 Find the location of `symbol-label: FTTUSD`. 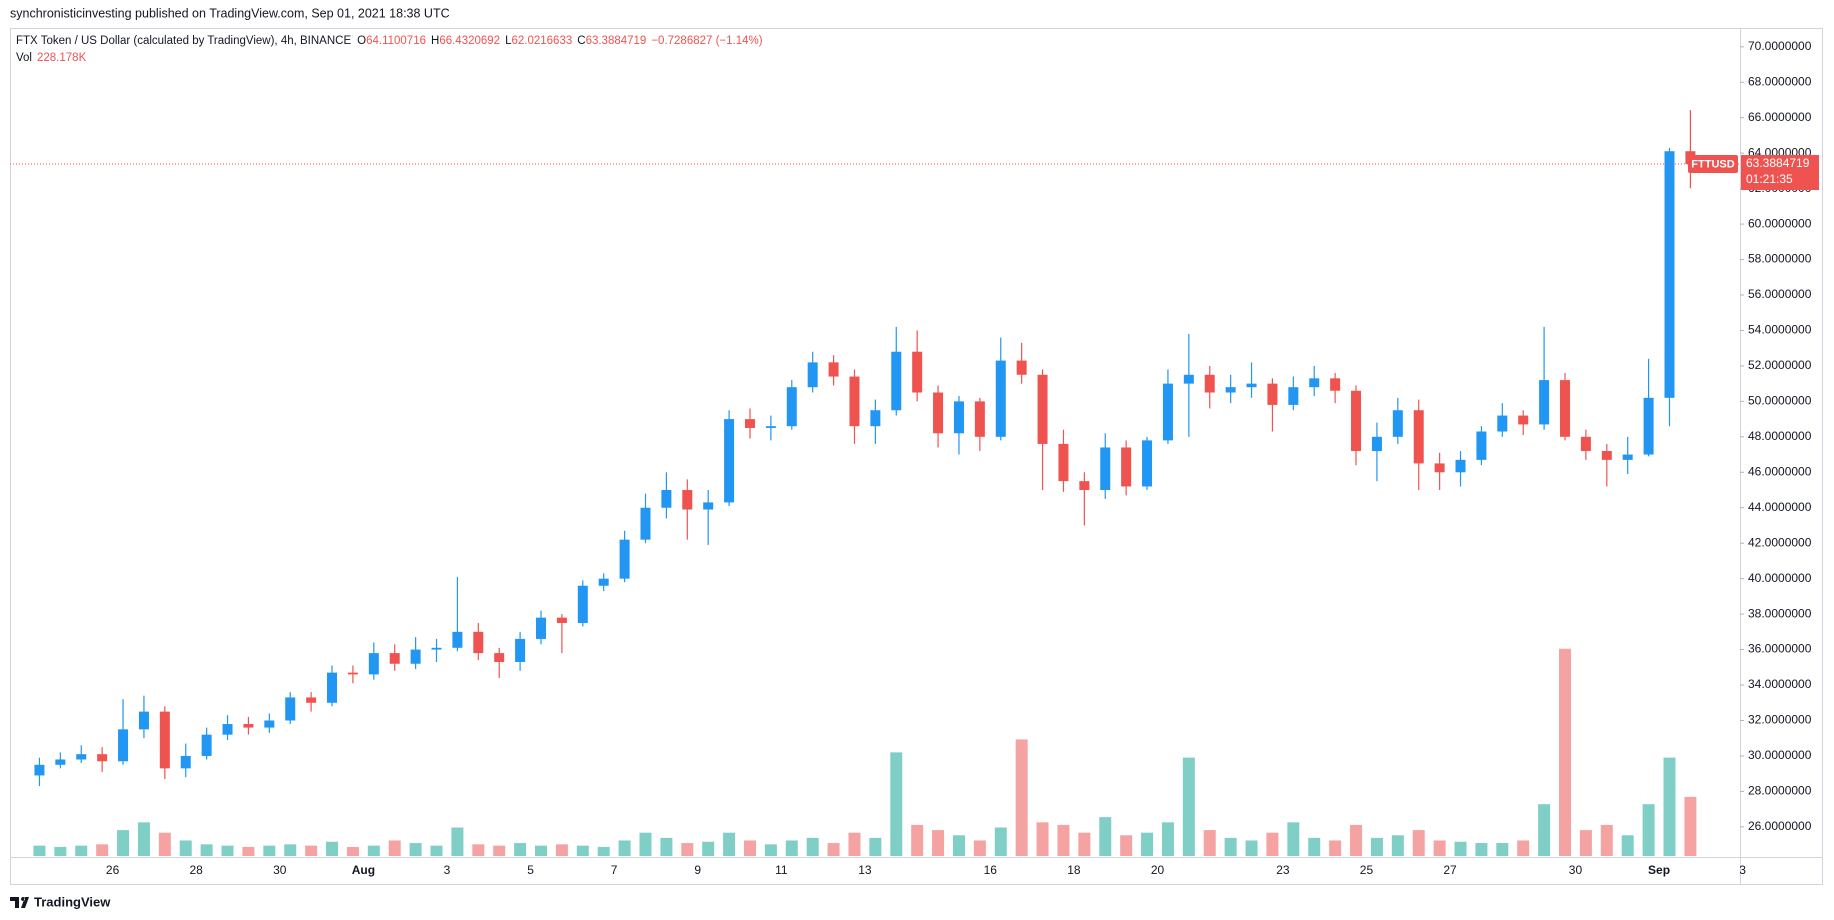

symbol-label: FTTUSD is located at coordinates (1712, 164).